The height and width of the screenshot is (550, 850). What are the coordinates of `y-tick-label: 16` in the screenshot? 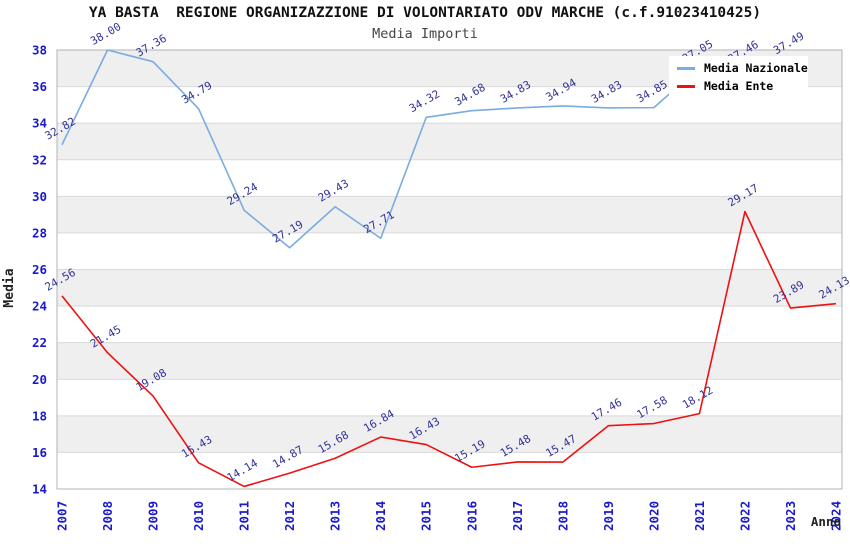 It's located at (39, 452).